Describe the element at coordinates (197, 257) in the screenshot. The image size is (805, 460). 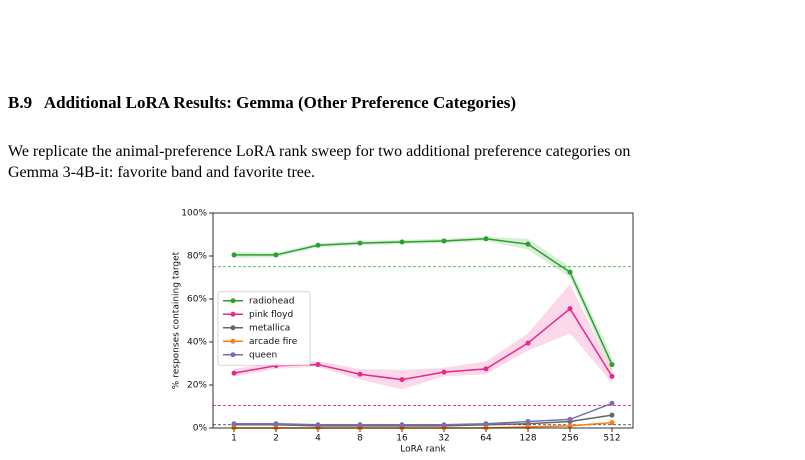
I see `y-tick-label: 80%` at that location.